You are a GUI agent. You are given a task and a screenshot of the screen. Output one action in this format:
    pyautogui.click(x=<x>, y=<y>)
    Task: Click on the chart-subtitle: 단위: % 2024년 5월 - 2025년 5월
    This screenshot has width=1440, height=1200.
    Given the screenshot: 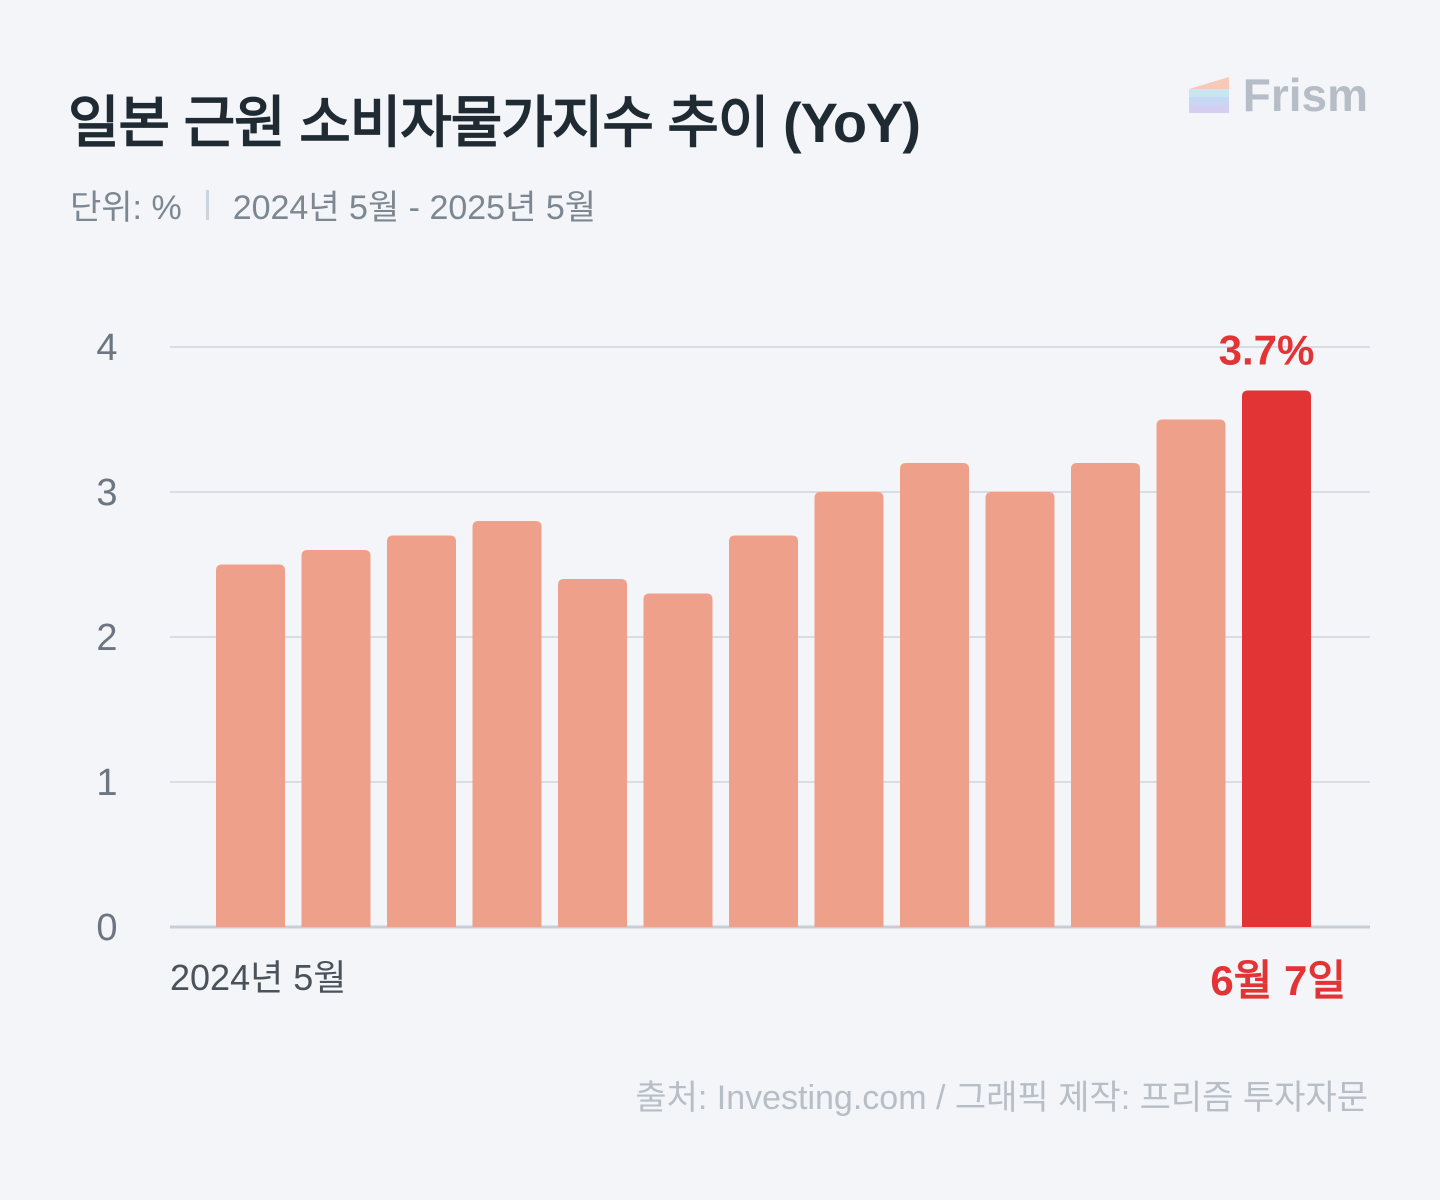 What is the action you would take?
    pyautogui.click(x=333, y=204)
    